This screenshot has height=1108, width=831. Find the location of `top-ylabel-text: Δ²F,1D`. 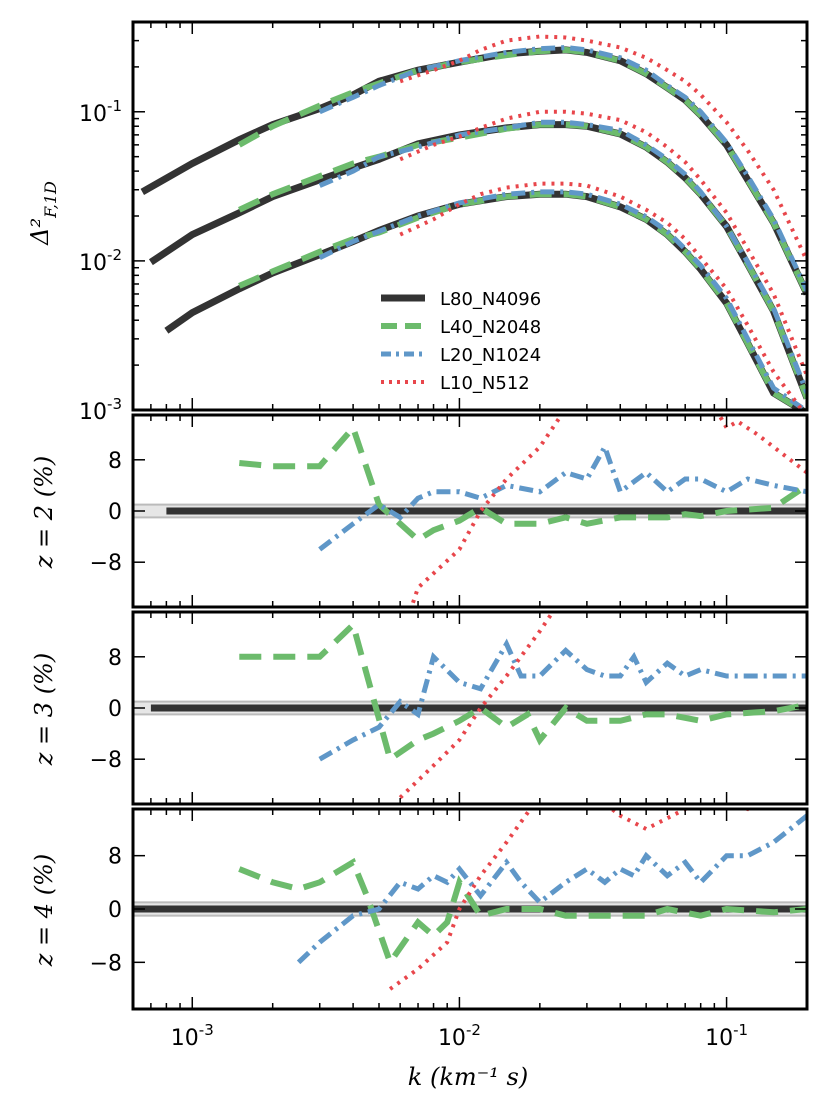

top-ylabel-text: Δ²F,1D is located at coordinates (43, 213).